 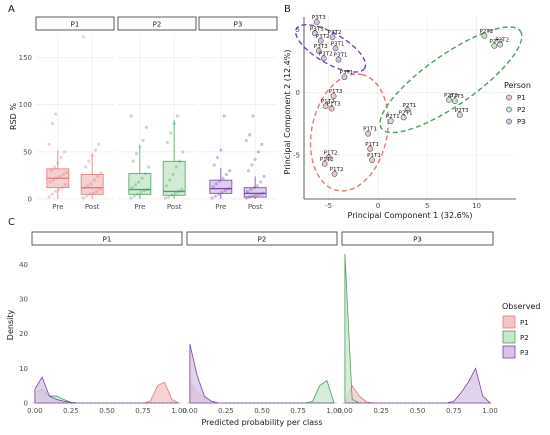 What do you see at coordinates (261, 422) in the screenshot?
I see `x-axis-title: Predicted probability per class` at bounding box center [261, 422].